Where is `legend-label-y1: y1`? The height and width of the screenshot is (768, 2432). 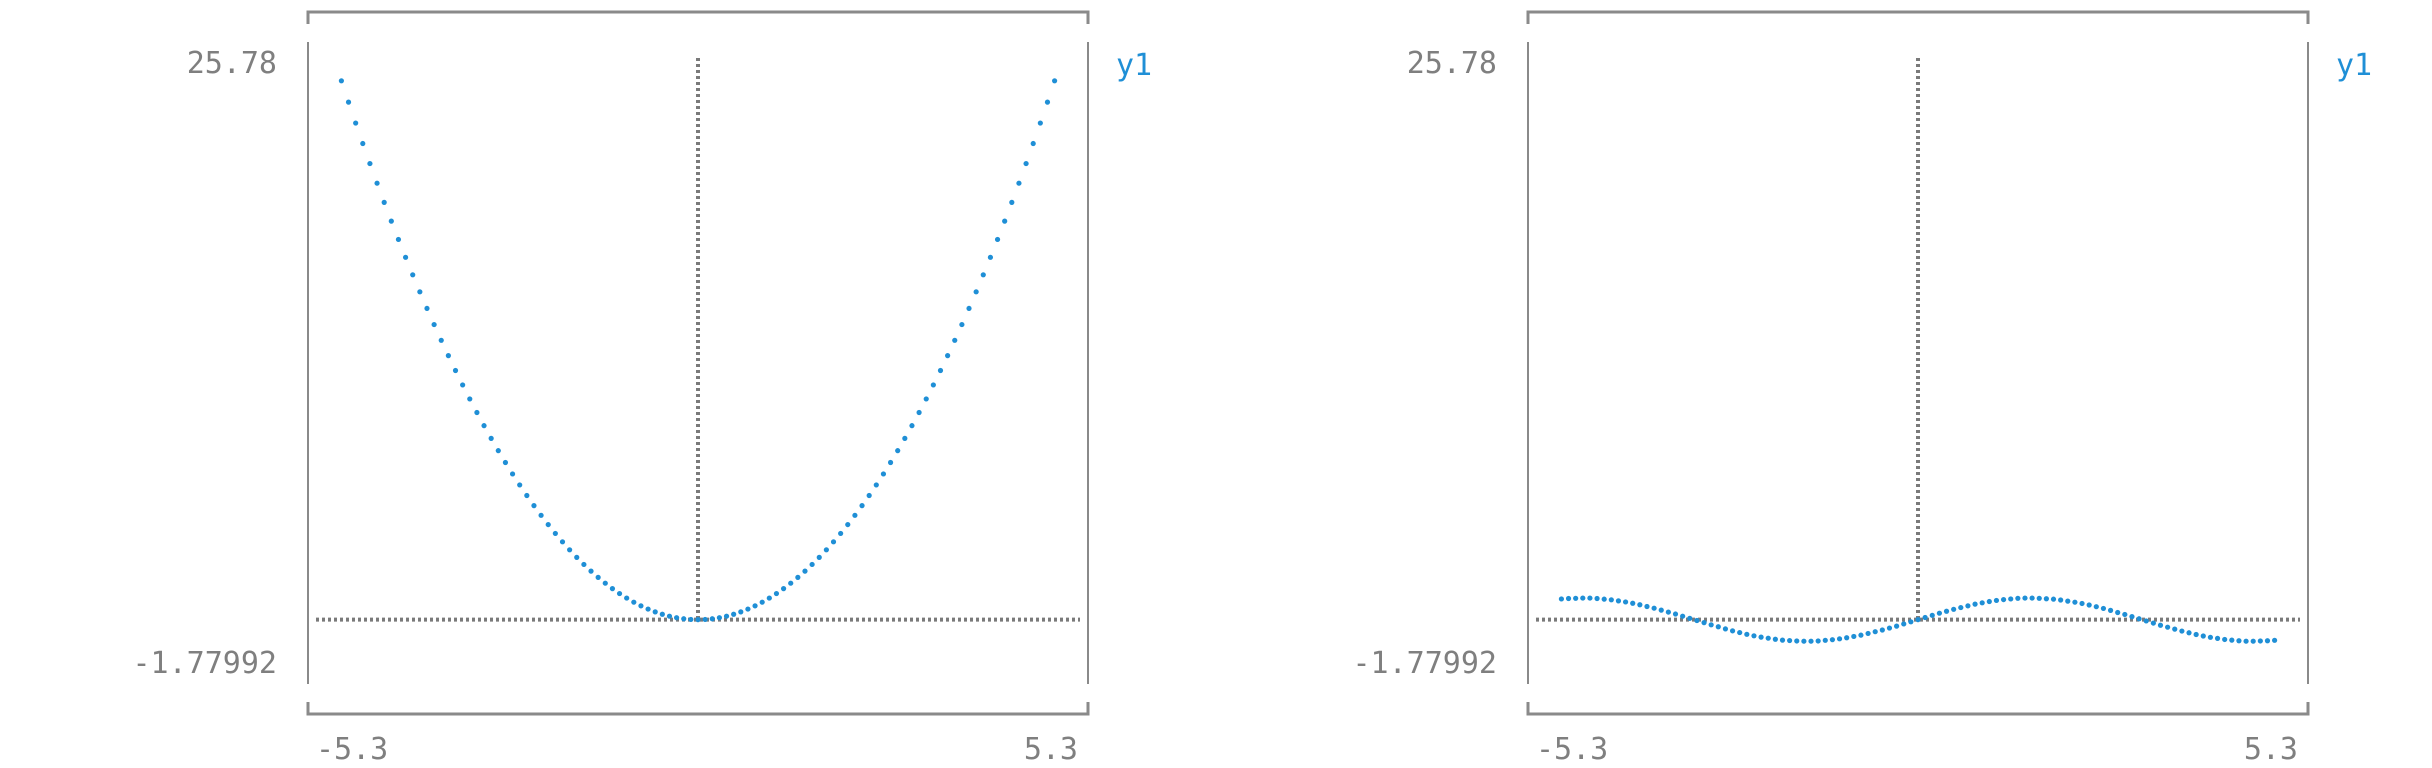
legend-label-y1: y1 is located at coordinates (1134, 65).